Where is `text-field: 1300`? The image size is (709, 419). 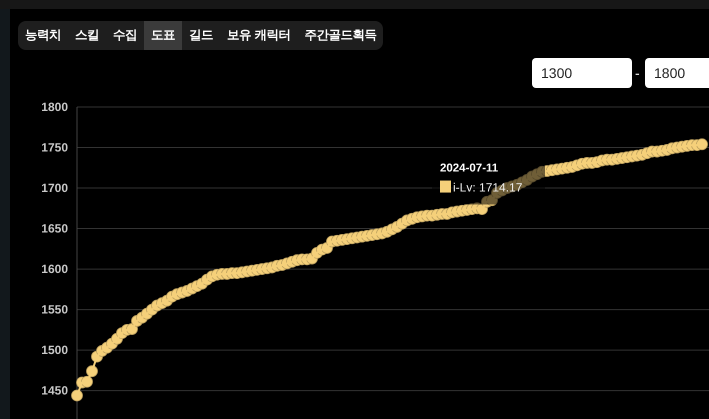 text-field: 1300 is located at coordinates (582, 73).